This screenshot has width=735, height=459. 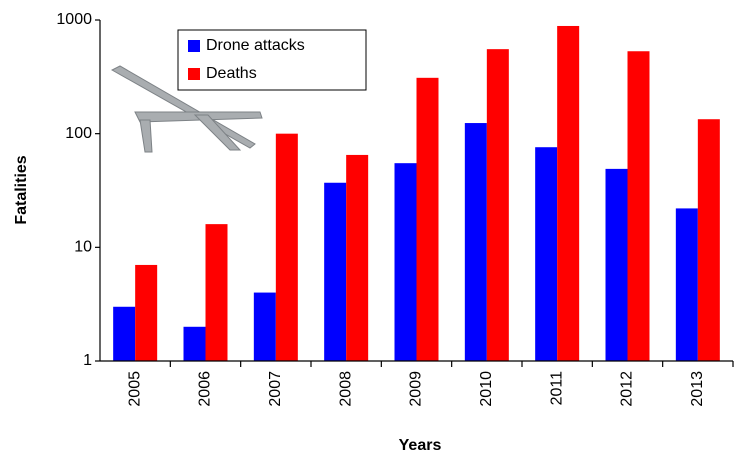 I want to click on y-tick-label: 1, so click(x=87, y=360).